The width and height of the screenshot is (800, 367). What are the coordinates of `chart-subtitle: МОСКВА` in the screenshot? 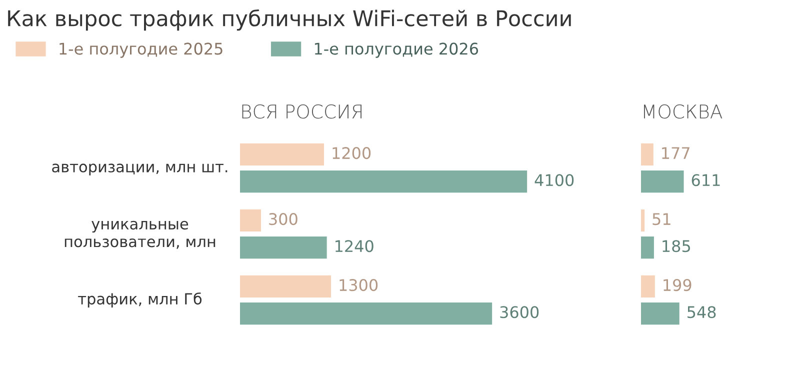 It's located at (683, 111).